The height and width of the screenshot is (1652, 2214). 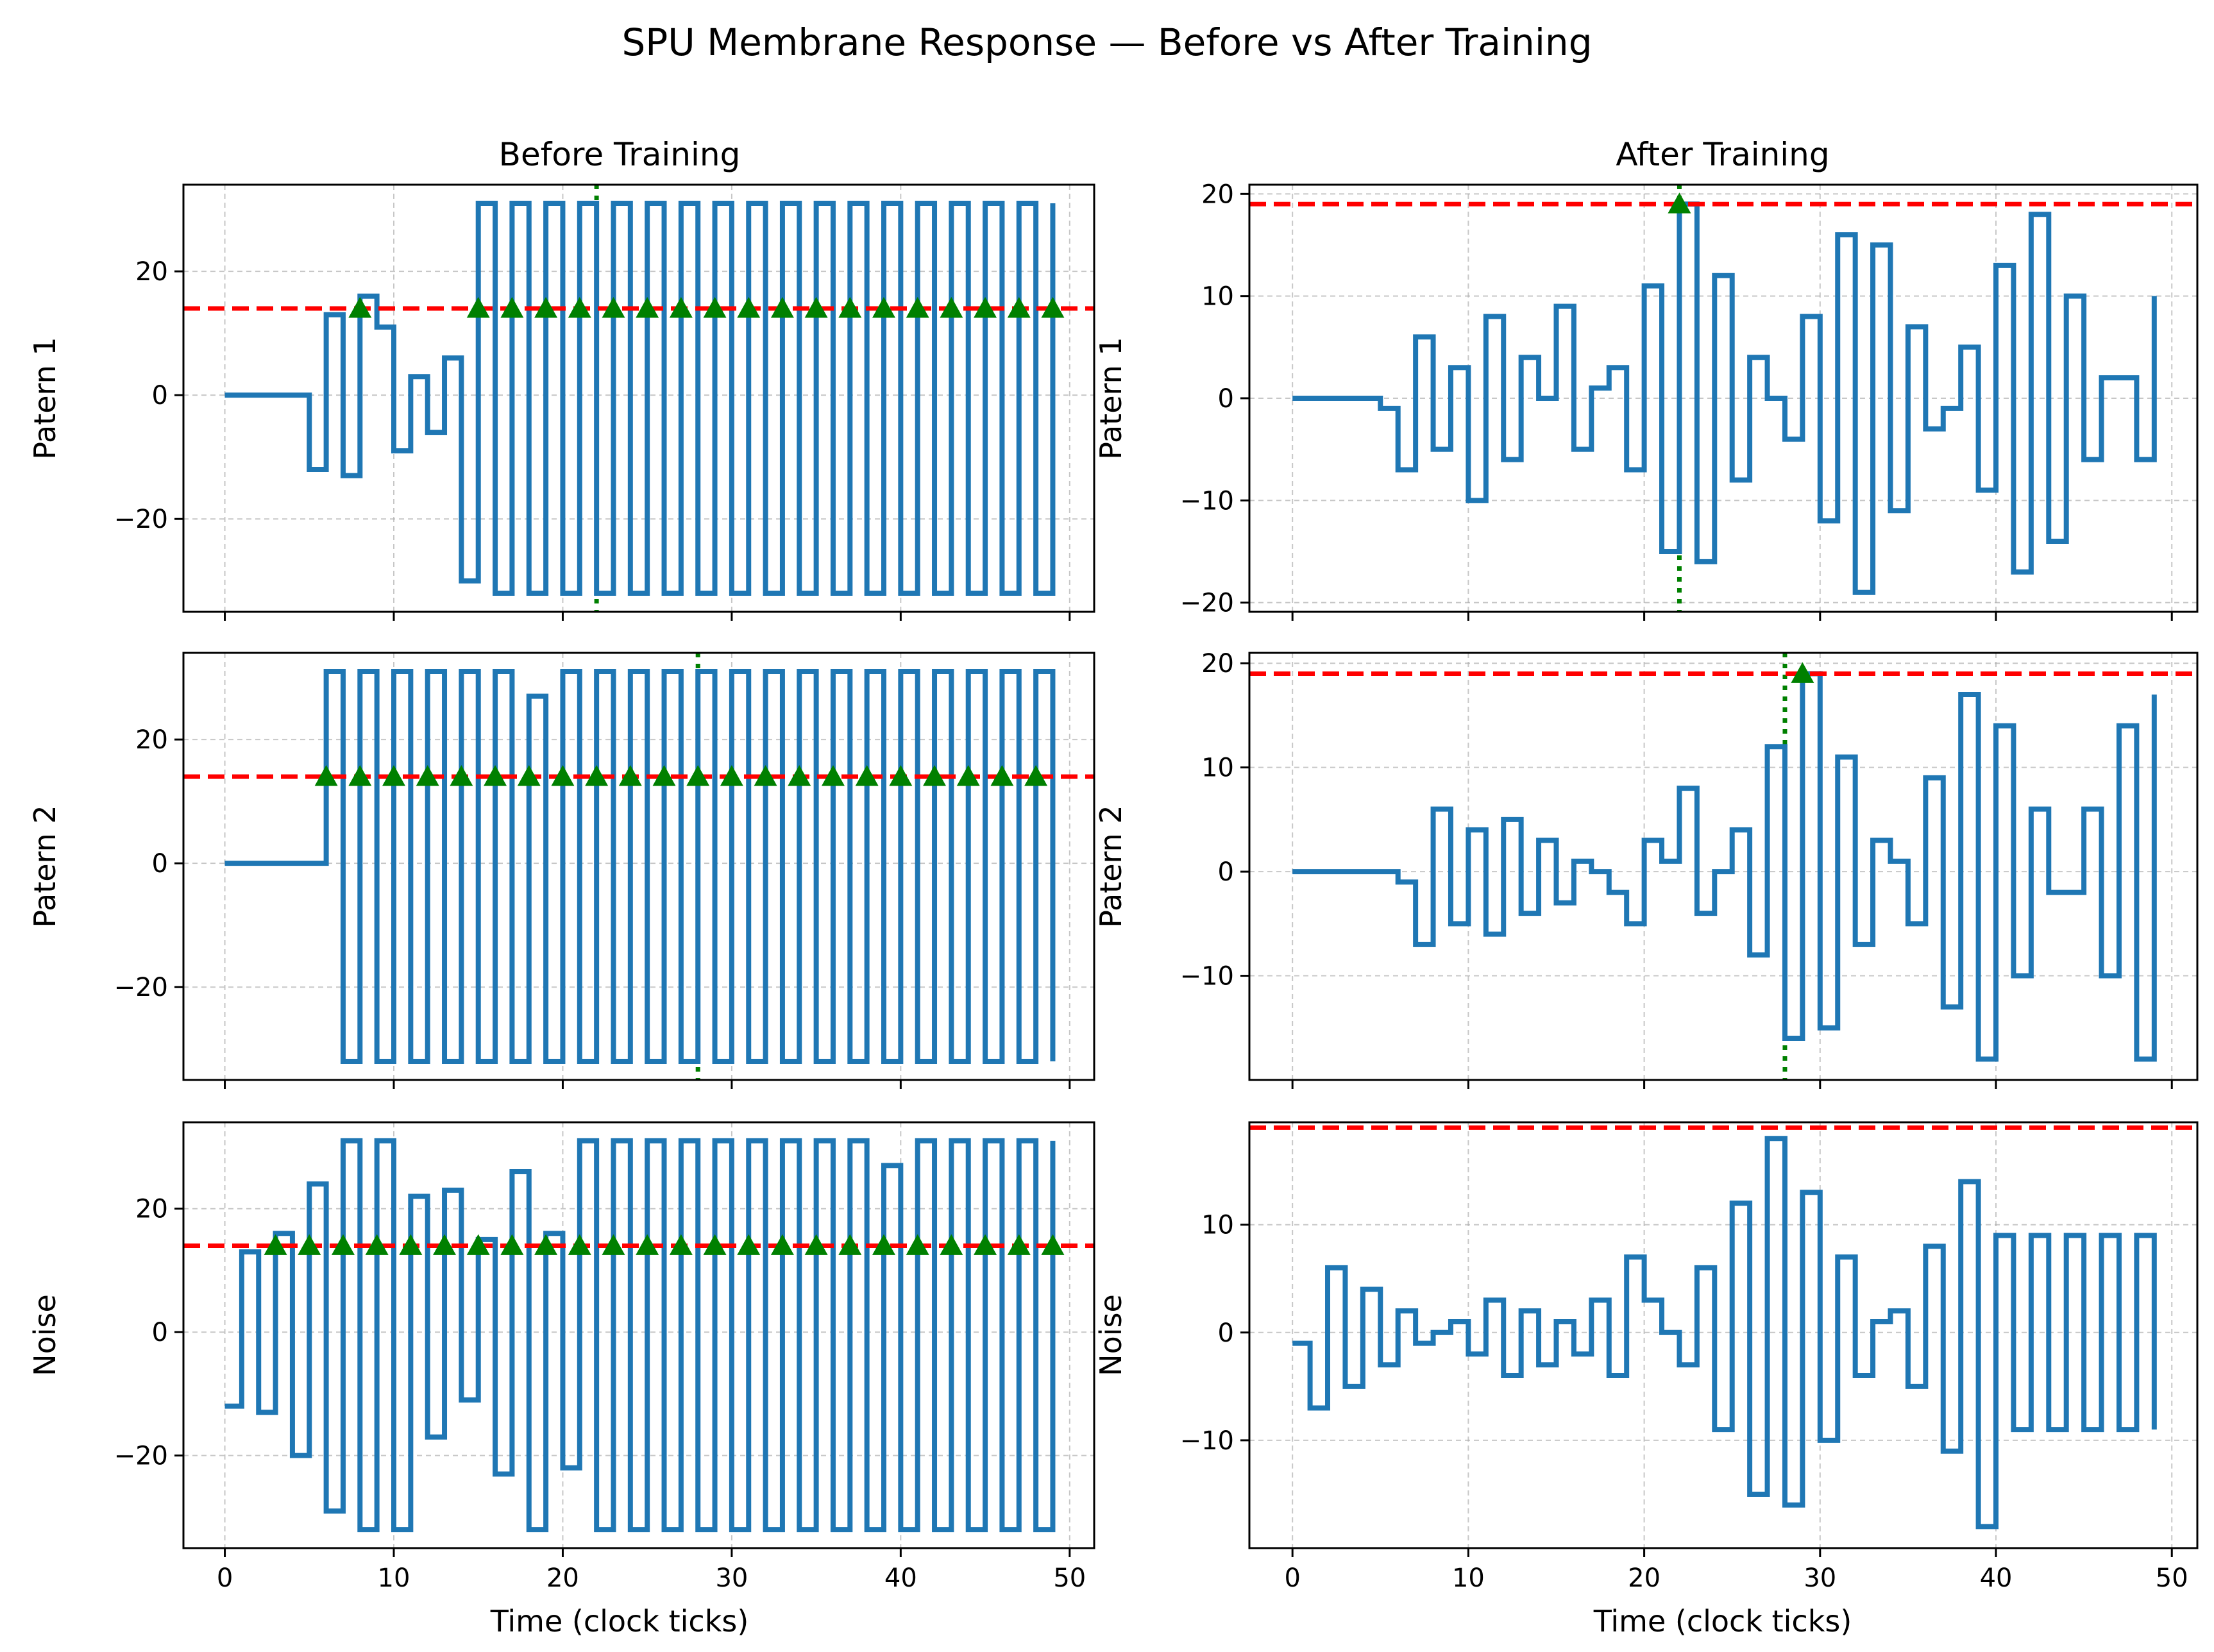 What do you see at coordinates (1996, 1578) in the screenshot?
I see `x-tick-label: 40` at bounding box center [1996, 1578].